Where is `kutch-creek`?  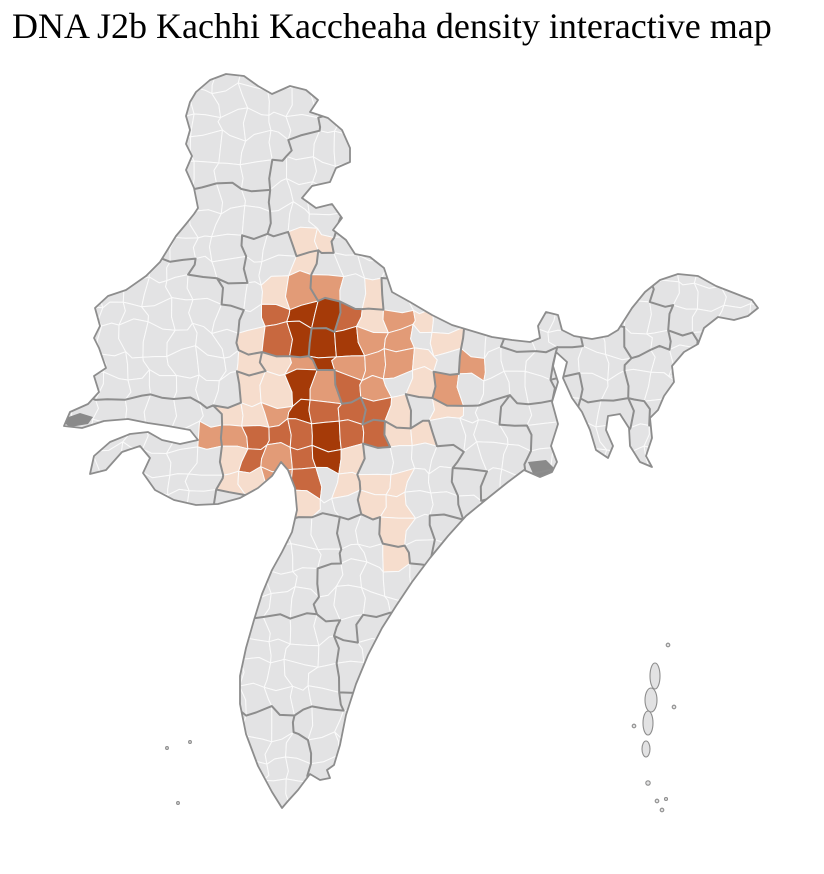
kutch-creek is located at coordinates (78, 420).